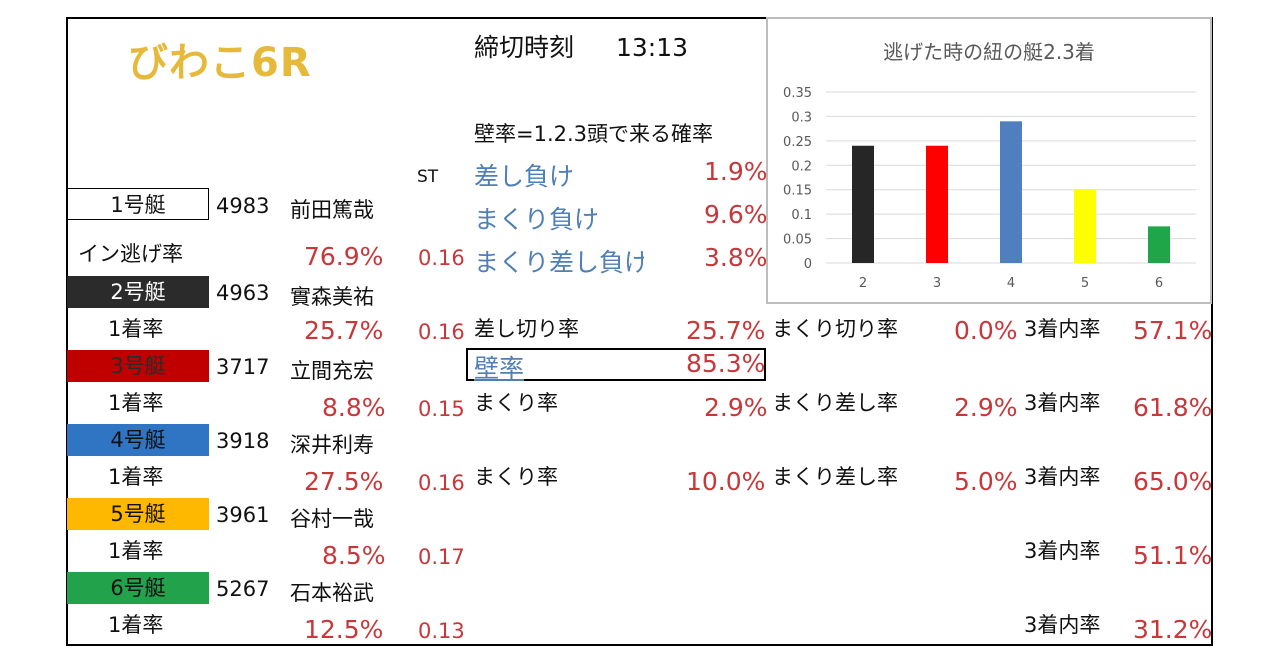  Describe the element at coordinates (726, 363) in the screenshot. I see `wall-rate-value: 85.3%` at that location.